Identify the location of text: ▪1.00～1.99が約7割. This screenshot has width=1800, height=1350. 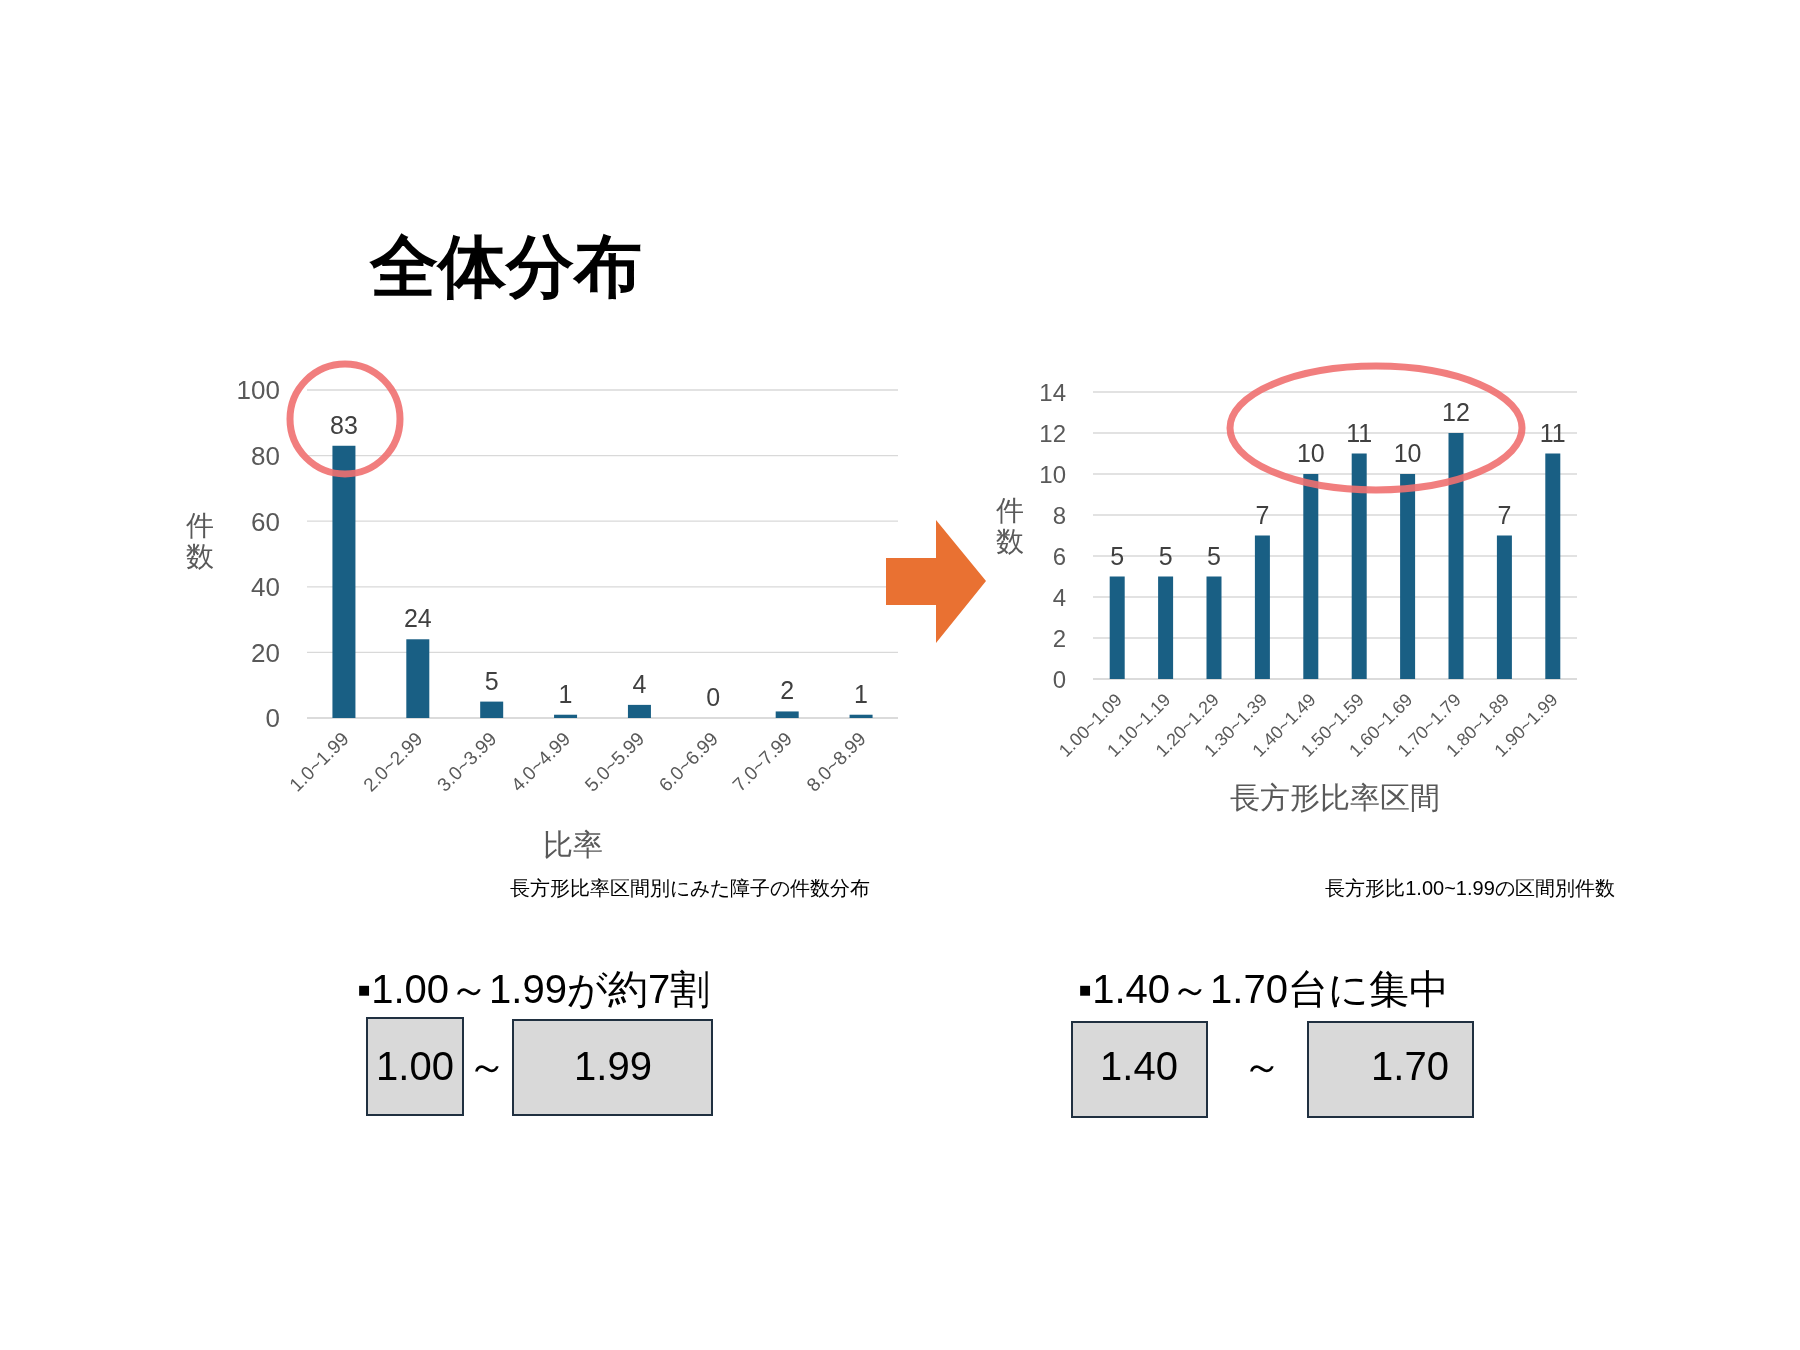
(534, 989).